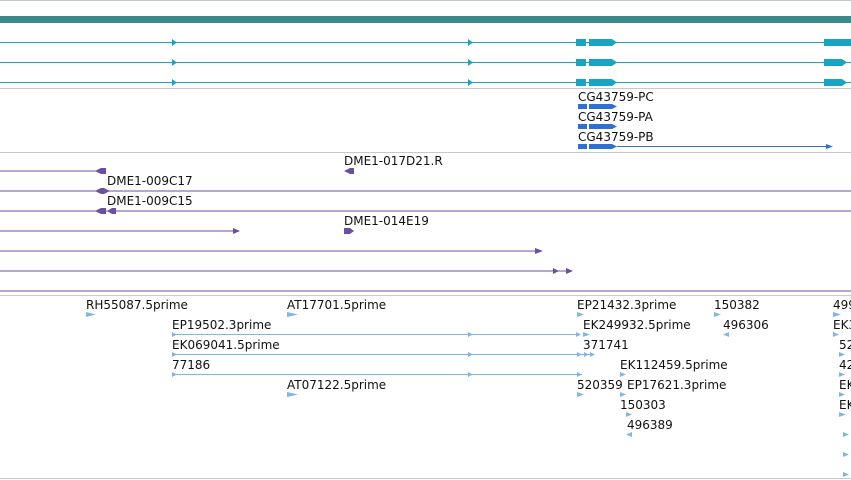 This screenshot has width=851, height=480. I want to click on transcript-track, so click(425, 62).